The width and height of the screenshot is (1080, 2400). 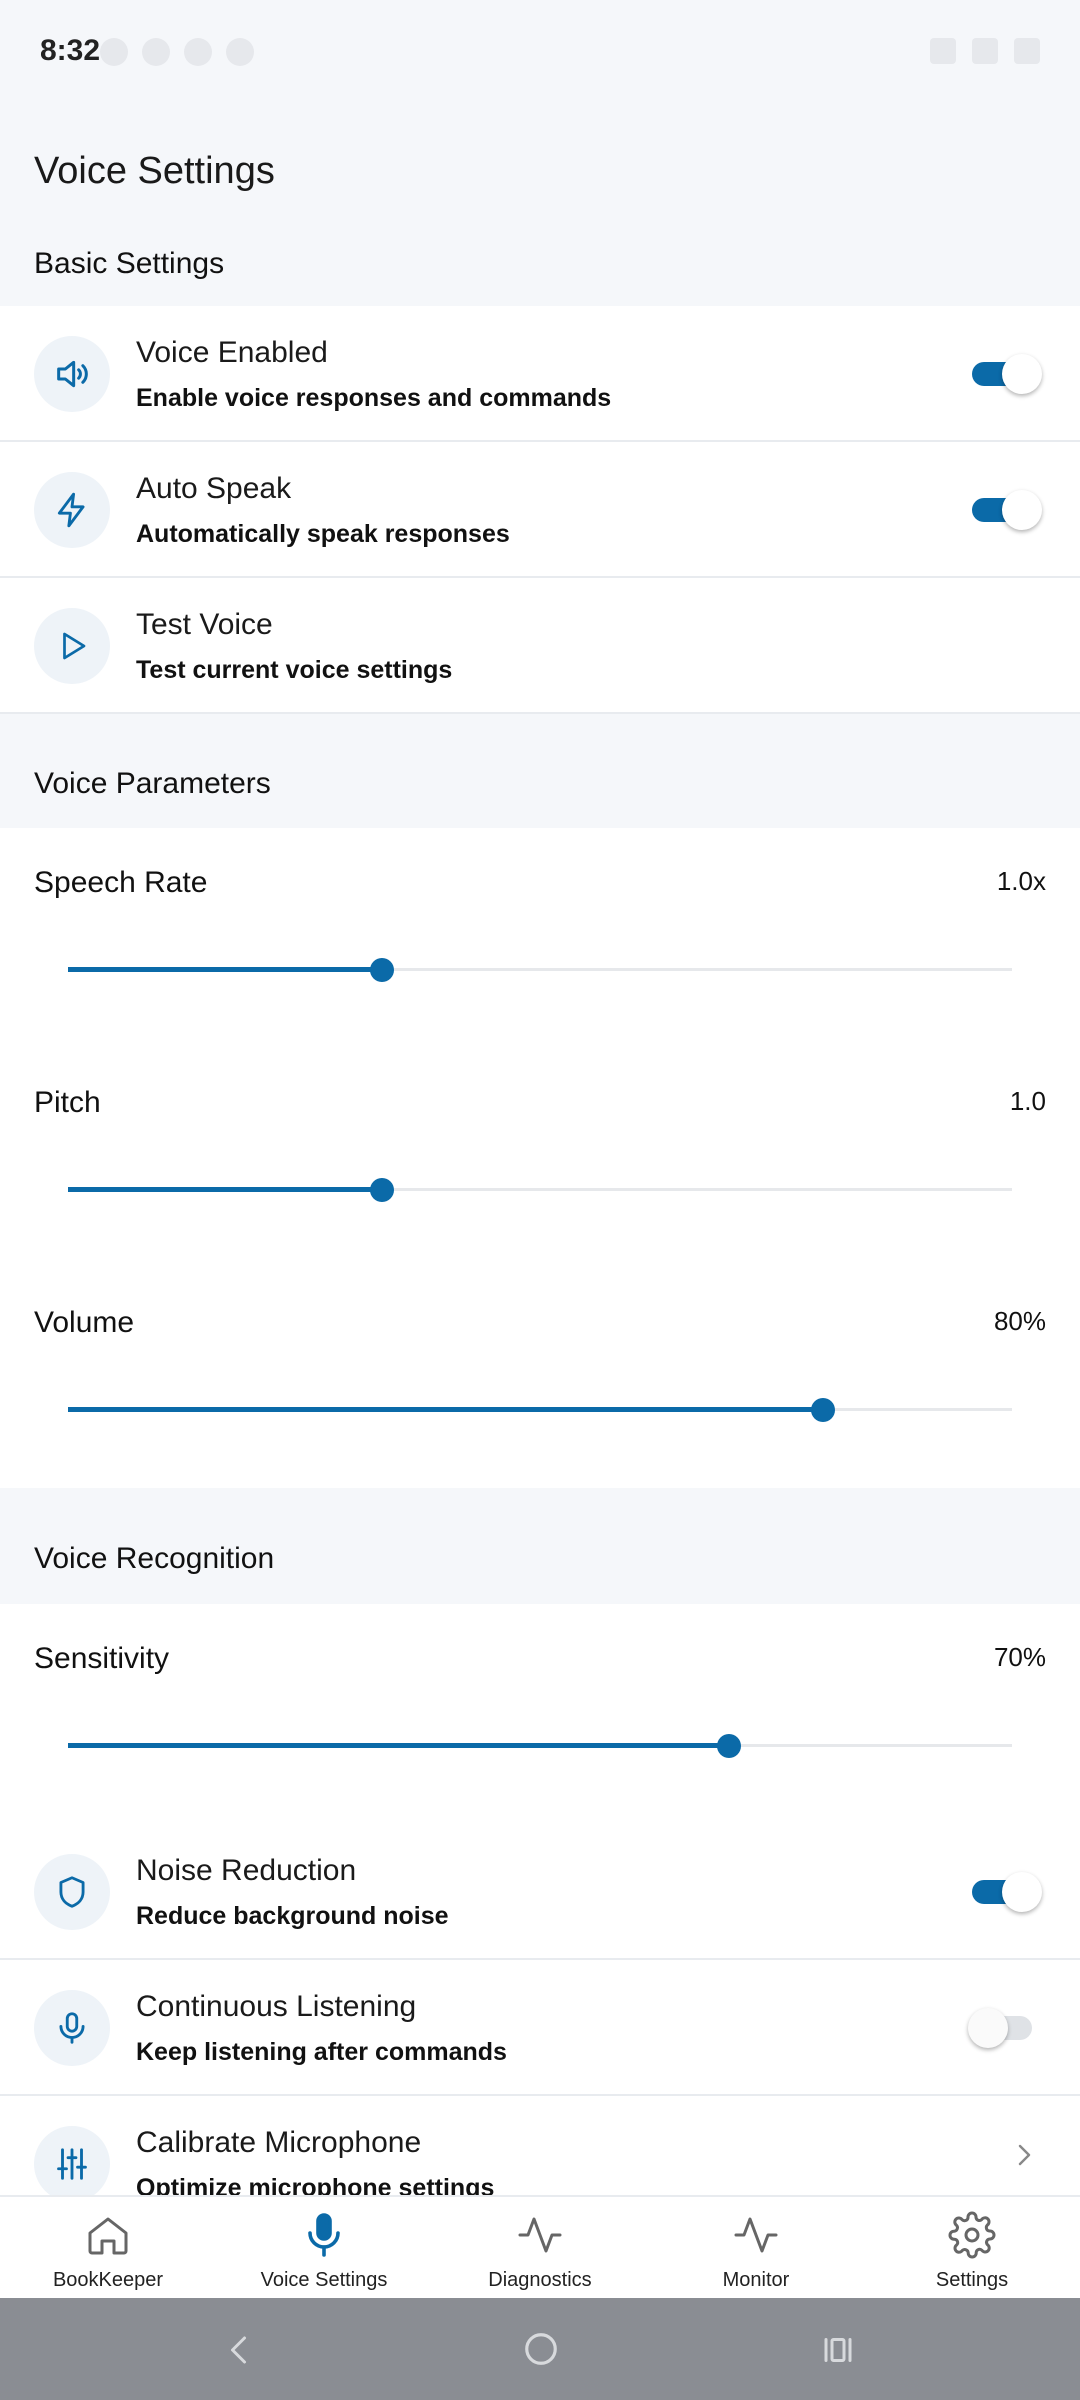 I want to click on continuous-listening-title: Continuous Listening, so click(x=276, y=2006).